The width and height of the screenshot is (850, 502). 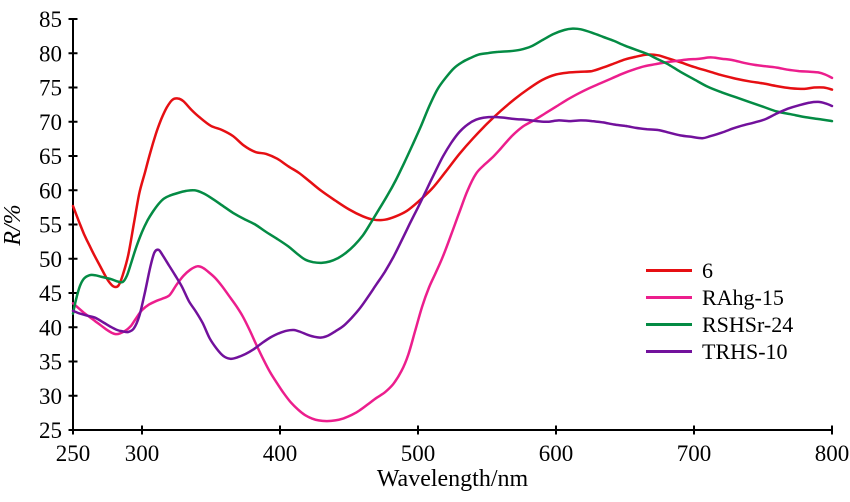 I want to click on legend-item: 6, so click(x=719, y=270).